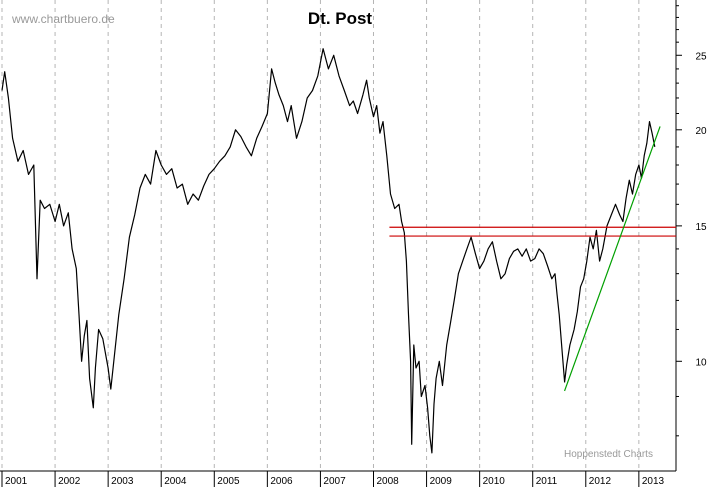  I want to click on y-tick-label-10: 10, so click(701, 362).